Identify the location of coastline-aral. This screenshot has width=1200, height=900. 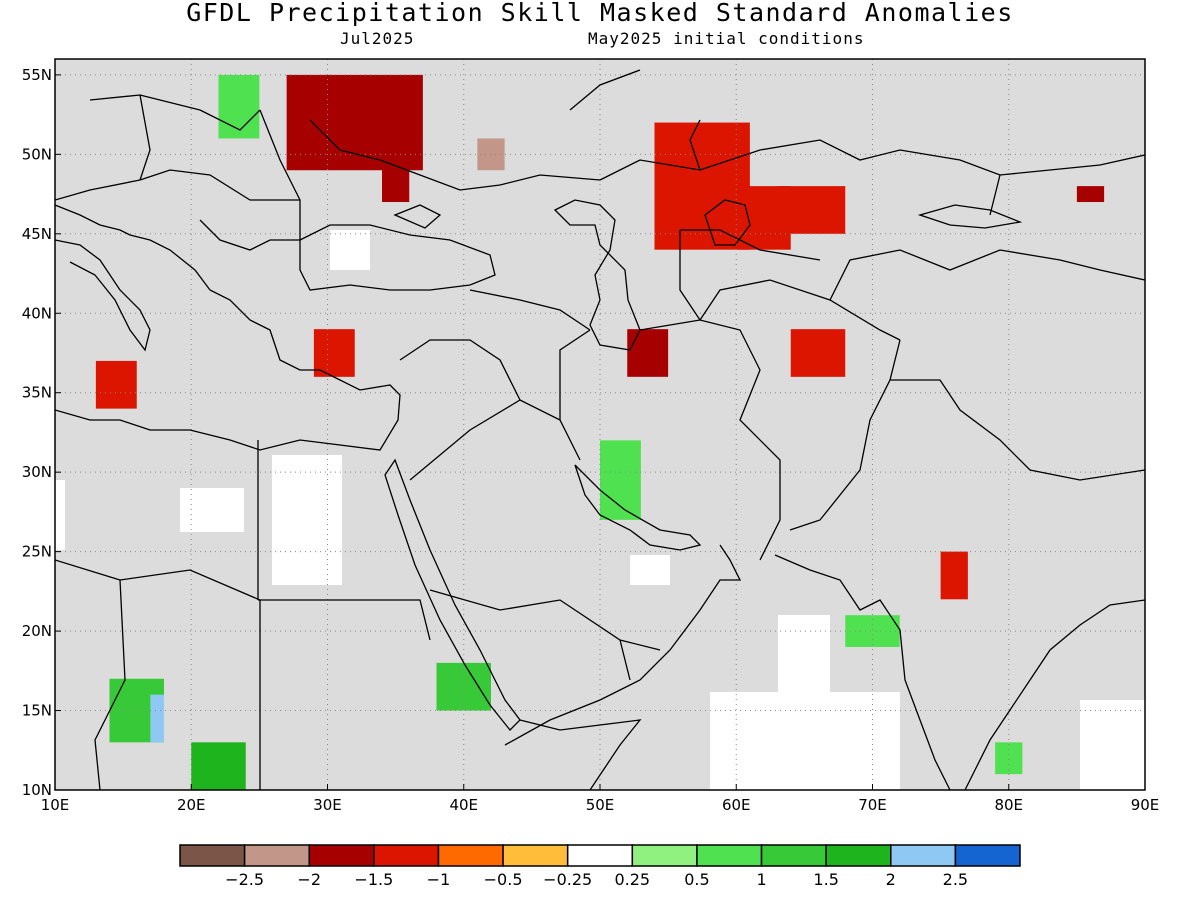
(727, 222).